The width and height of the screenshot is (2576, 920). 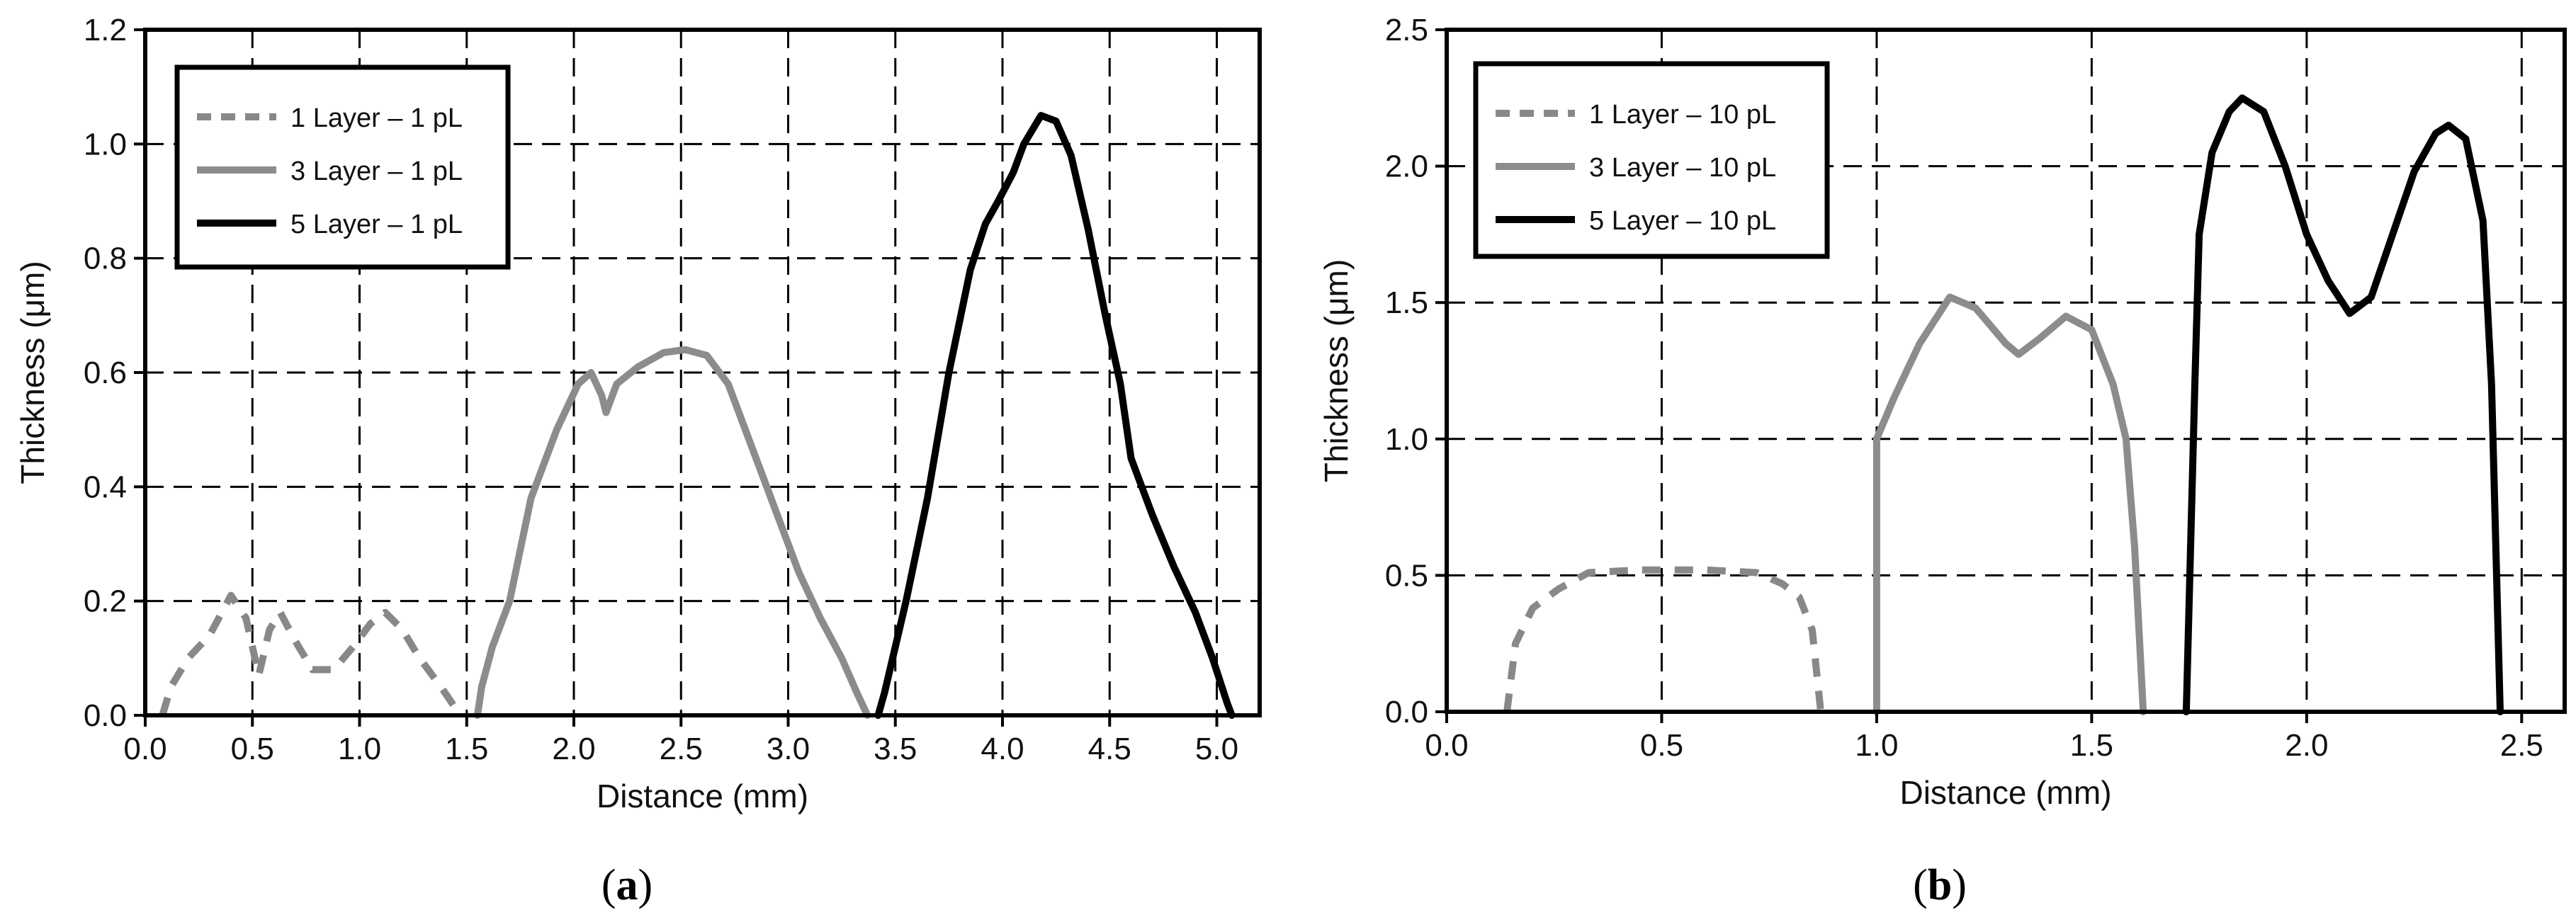 I want to click on y-tick-label: 0.4, so click(x=105, y=487).